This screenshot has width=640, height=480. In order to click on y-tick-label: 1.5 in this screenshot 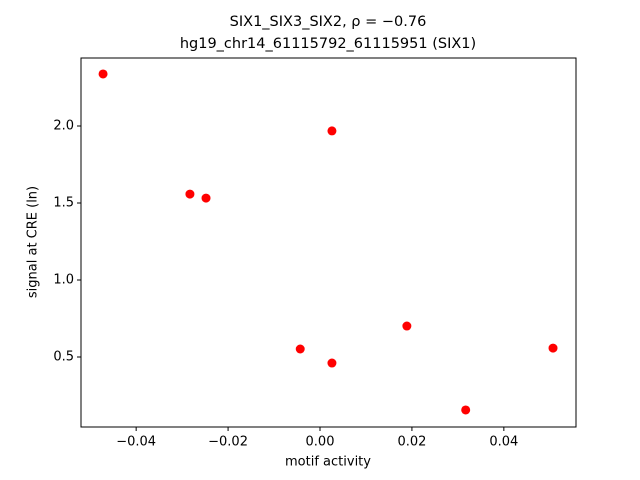, I will do `click(63, 203)`.